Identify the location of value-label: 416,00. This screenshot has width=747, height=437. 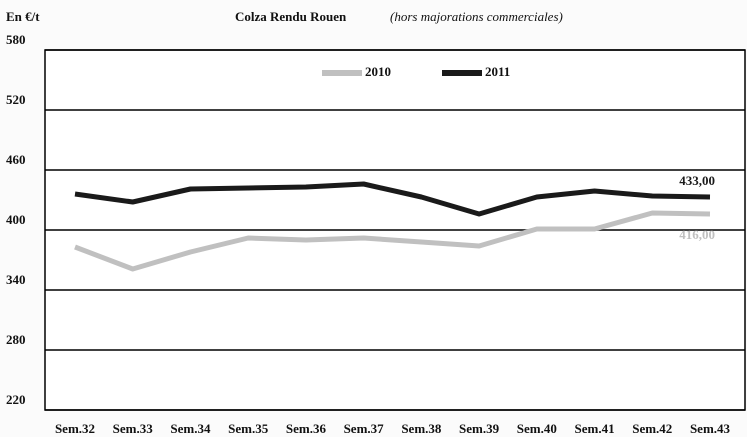
(697, 234).